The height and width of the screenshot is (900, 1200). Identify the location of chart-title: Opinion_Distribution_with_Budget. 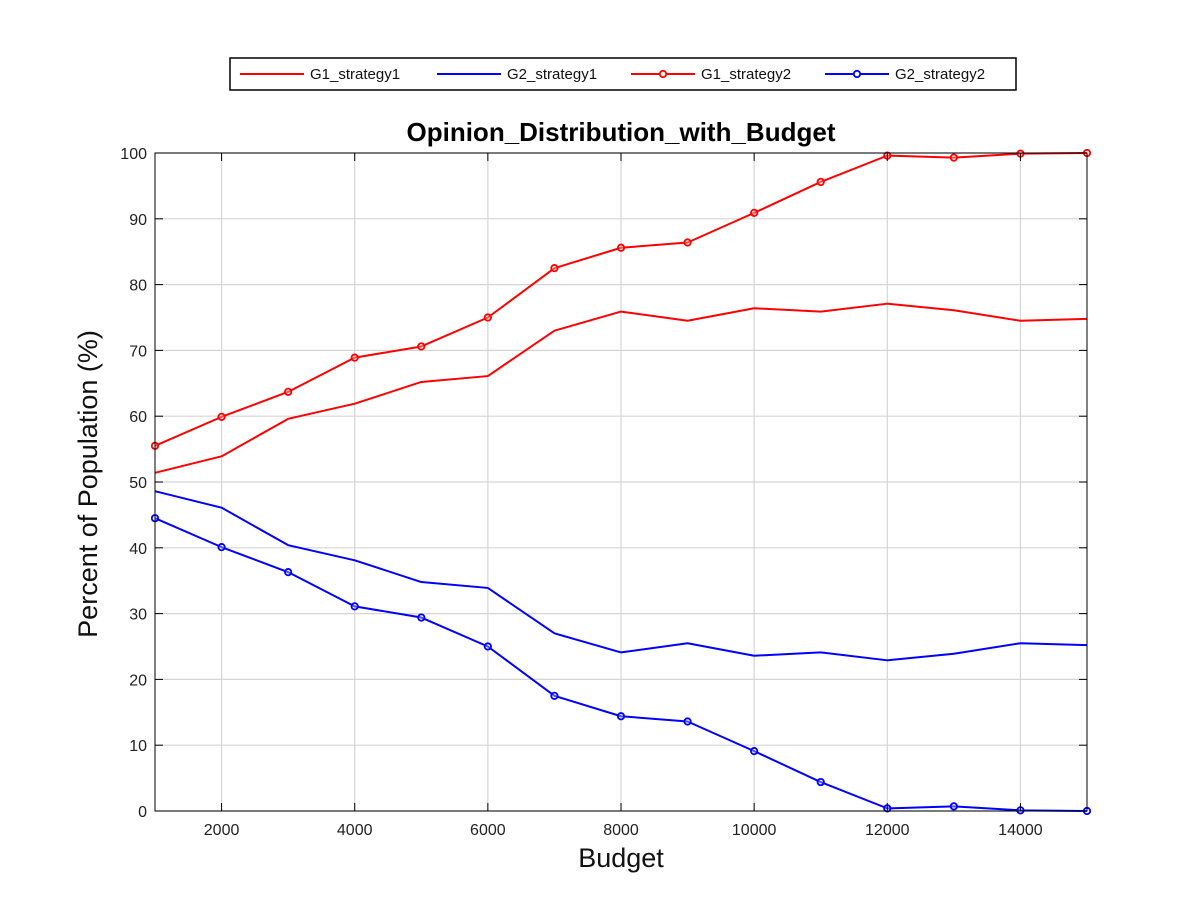
(621, 132).